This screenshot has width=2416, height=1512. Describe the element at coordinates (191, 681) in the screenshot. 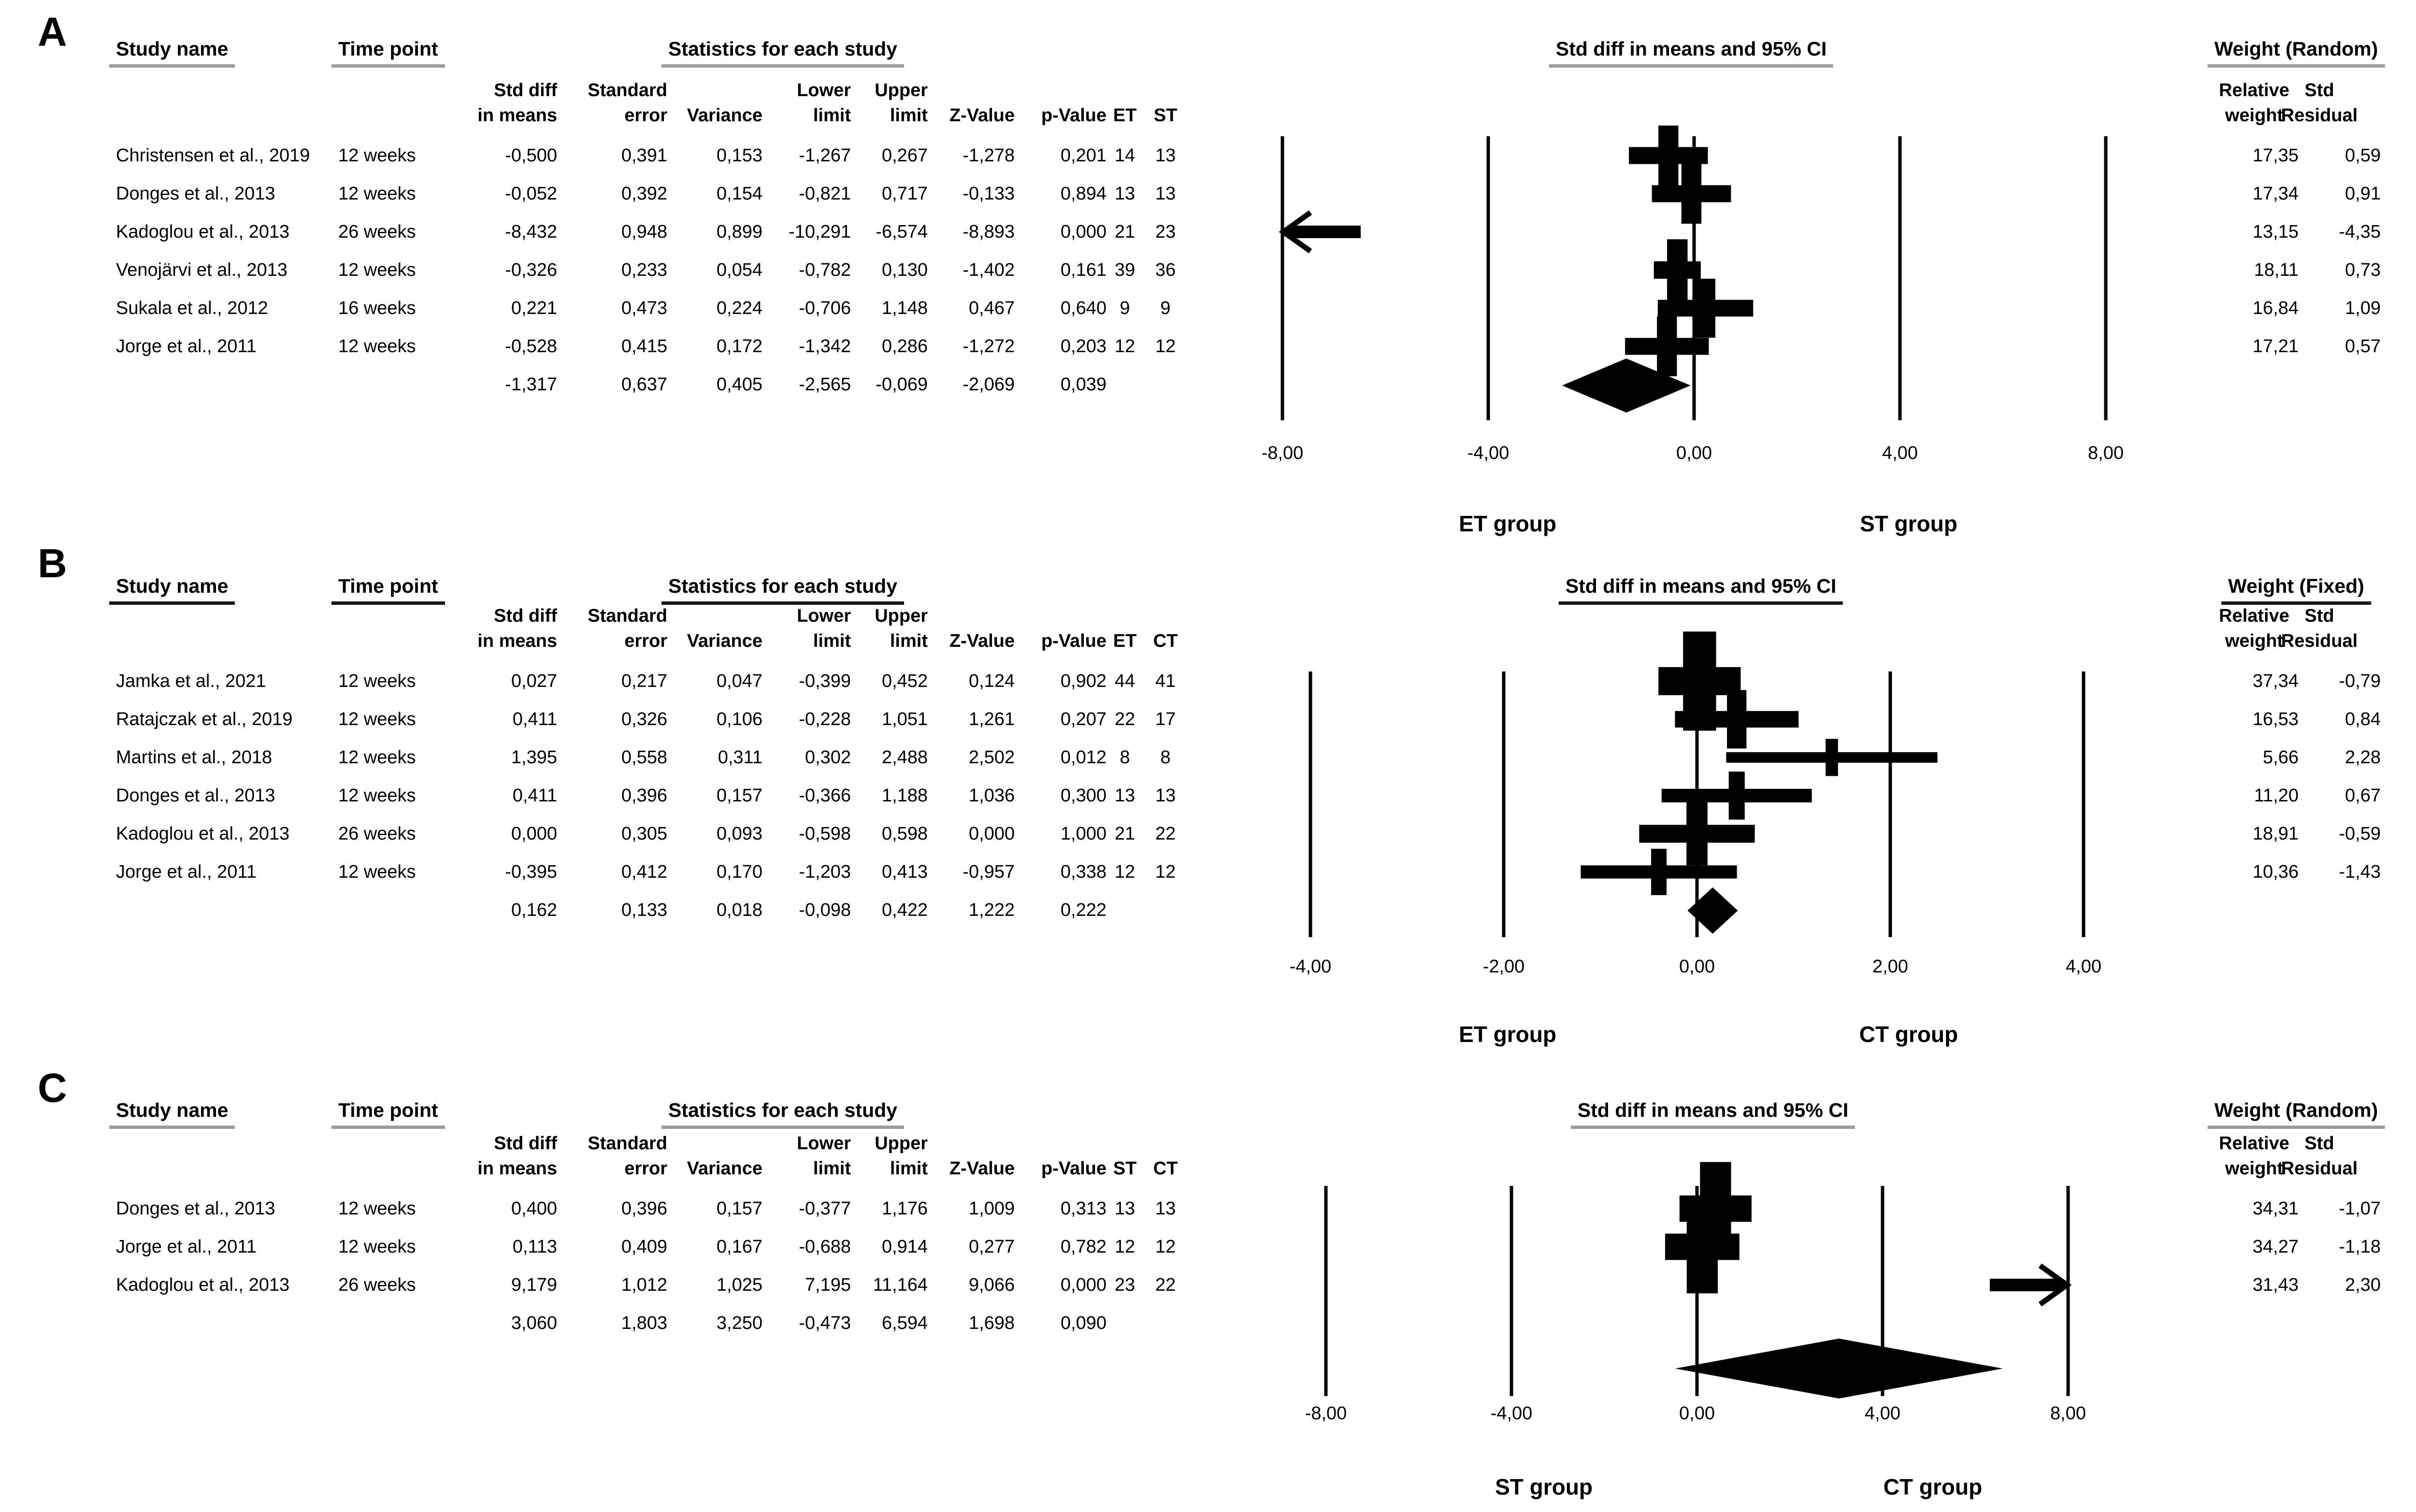

I see `study-name-cell: Jamka et al., 2021` at that location.